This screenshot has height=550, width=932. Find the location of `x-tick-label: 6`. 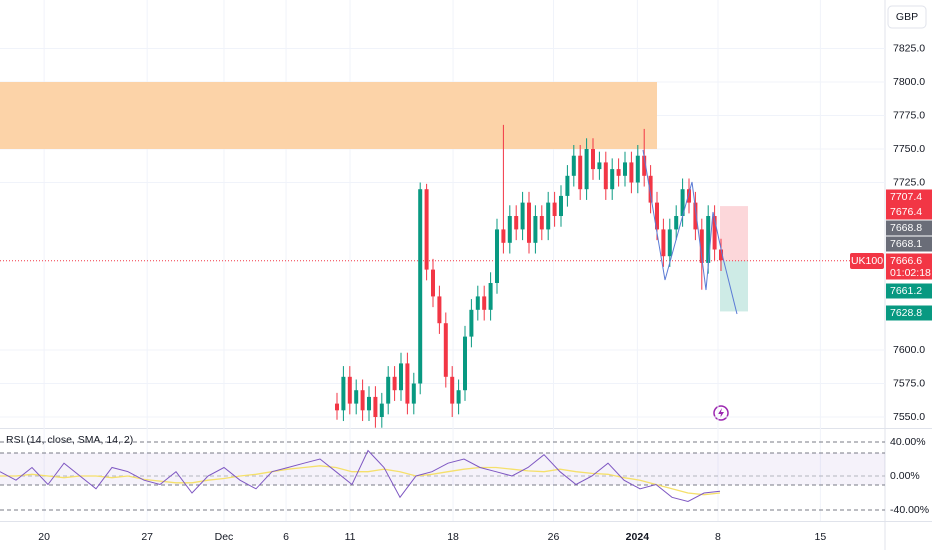

x-tick-label: 6 is located at coordinates (286, 537).